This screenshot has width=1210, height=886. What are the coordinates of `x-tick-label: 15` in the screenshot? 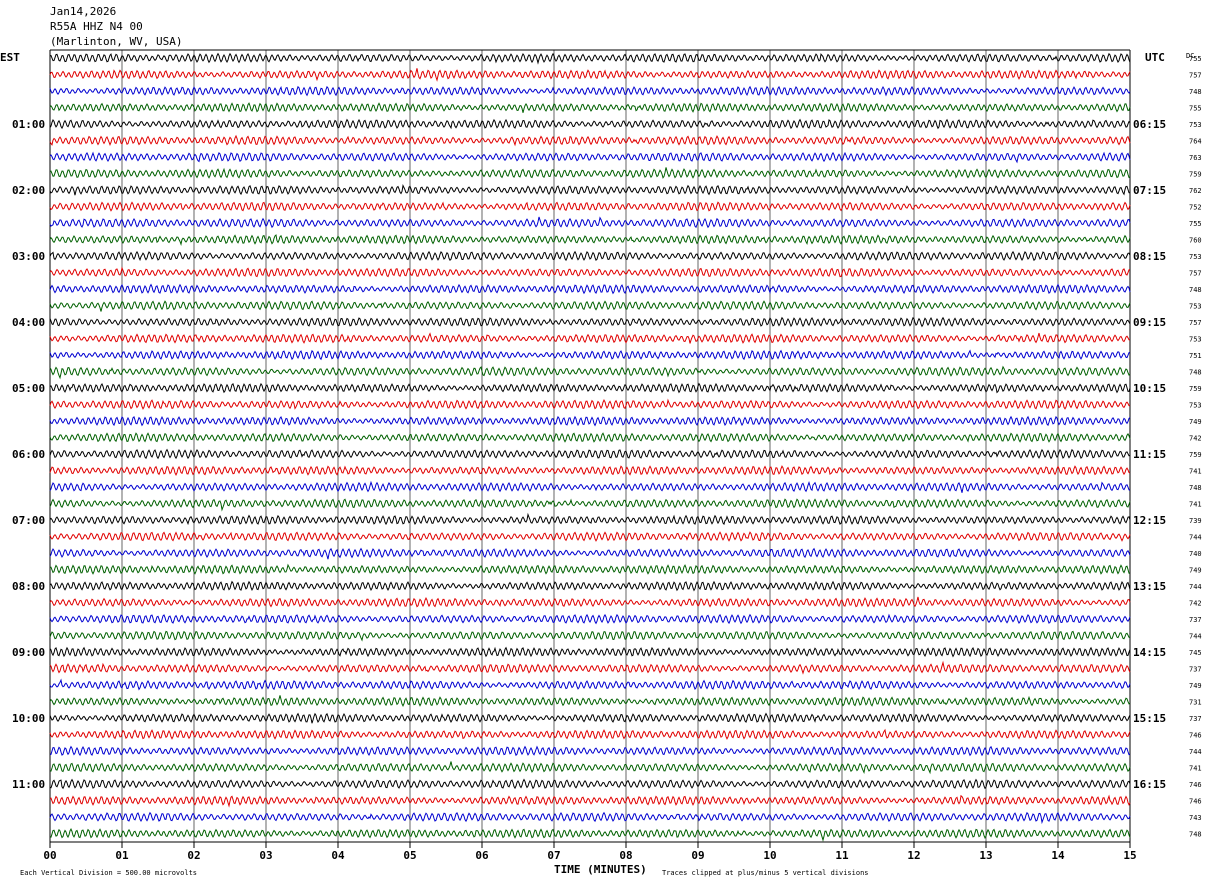 It's located at (1129, 855).